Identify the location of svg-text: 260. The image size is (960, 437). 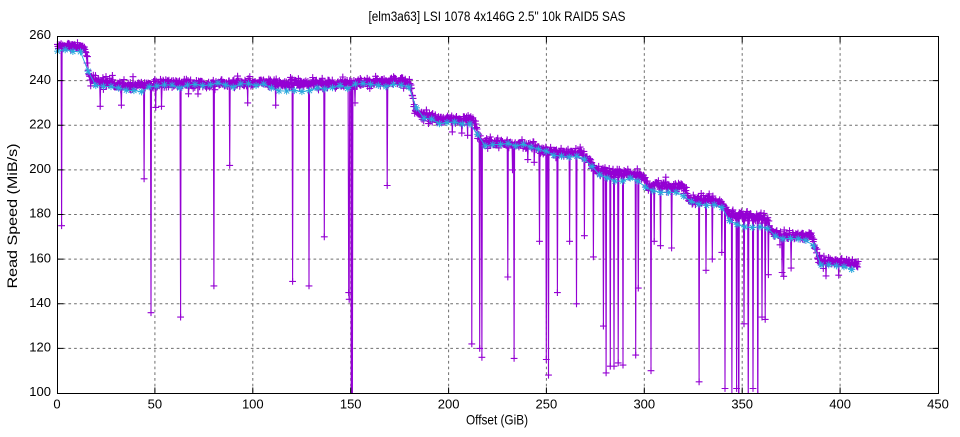
(40, 34).